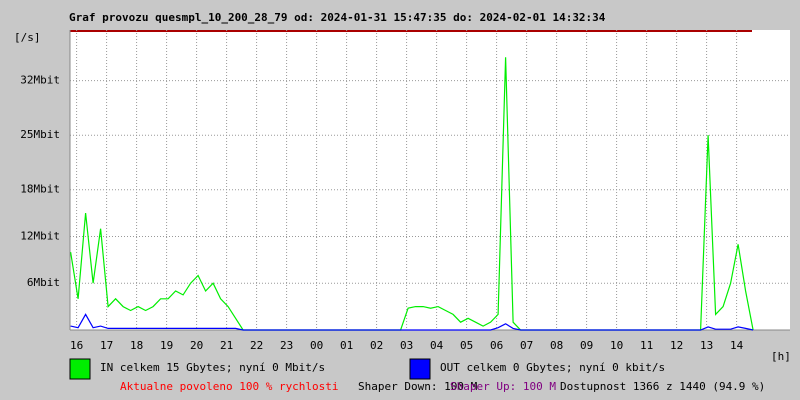  I want to click on x-tick-label: 04, so click(437, 345).